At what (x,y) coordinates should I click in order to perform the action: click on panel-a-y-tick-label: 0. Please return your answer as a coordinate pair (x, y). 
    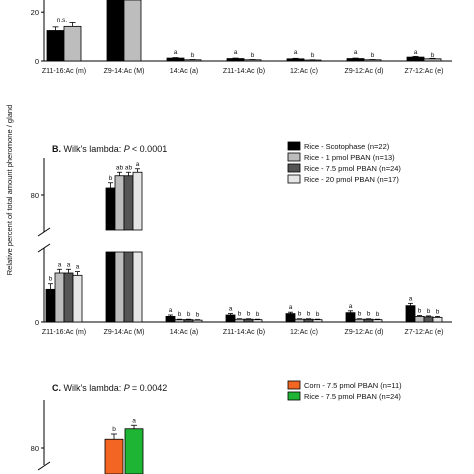
    Looking at the image, I should click on (37, 61).